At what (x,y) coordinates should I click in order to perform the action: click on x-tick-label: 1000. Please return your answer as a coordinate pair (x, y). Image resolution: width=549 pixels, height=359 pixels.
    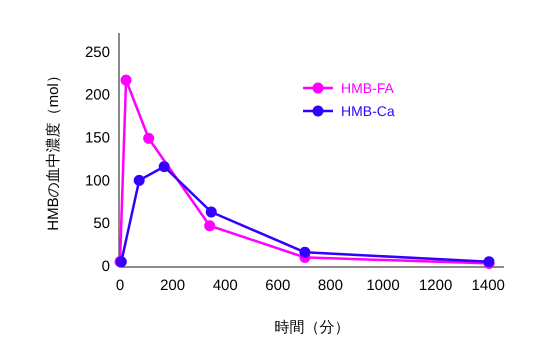
    Looking at the image, I should click on (383, 285).